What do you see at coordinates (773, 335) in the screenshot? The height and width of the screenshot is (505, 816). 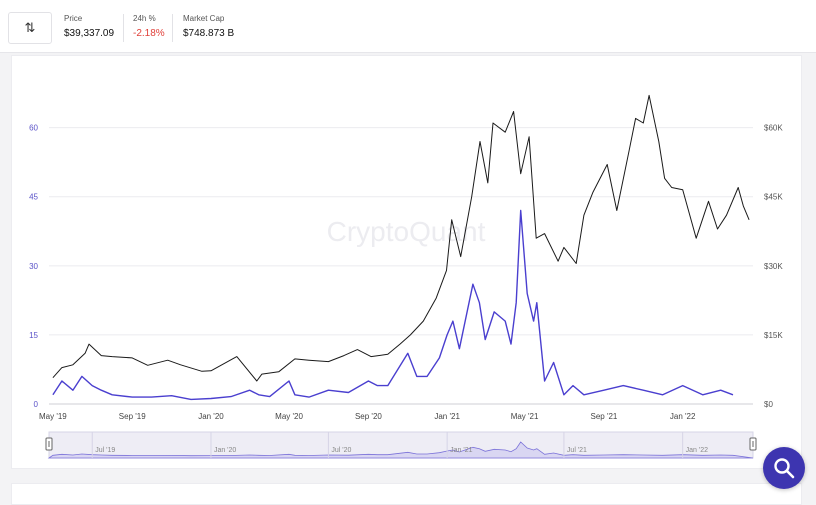 I see `right-y-tick-label: $15K` at bounding box center [773, 335].